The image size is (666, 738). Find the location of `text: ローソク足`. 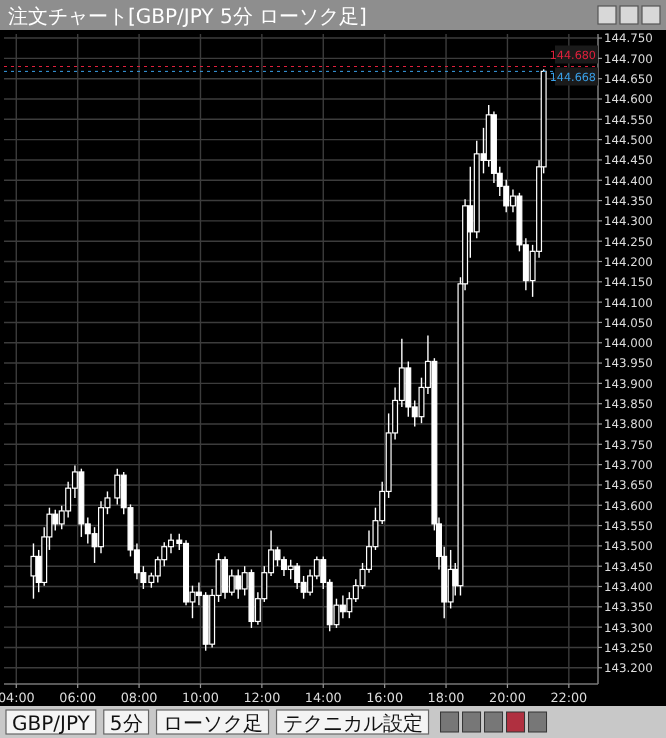

text: ローソク足 is located at coordinates (212, 724).